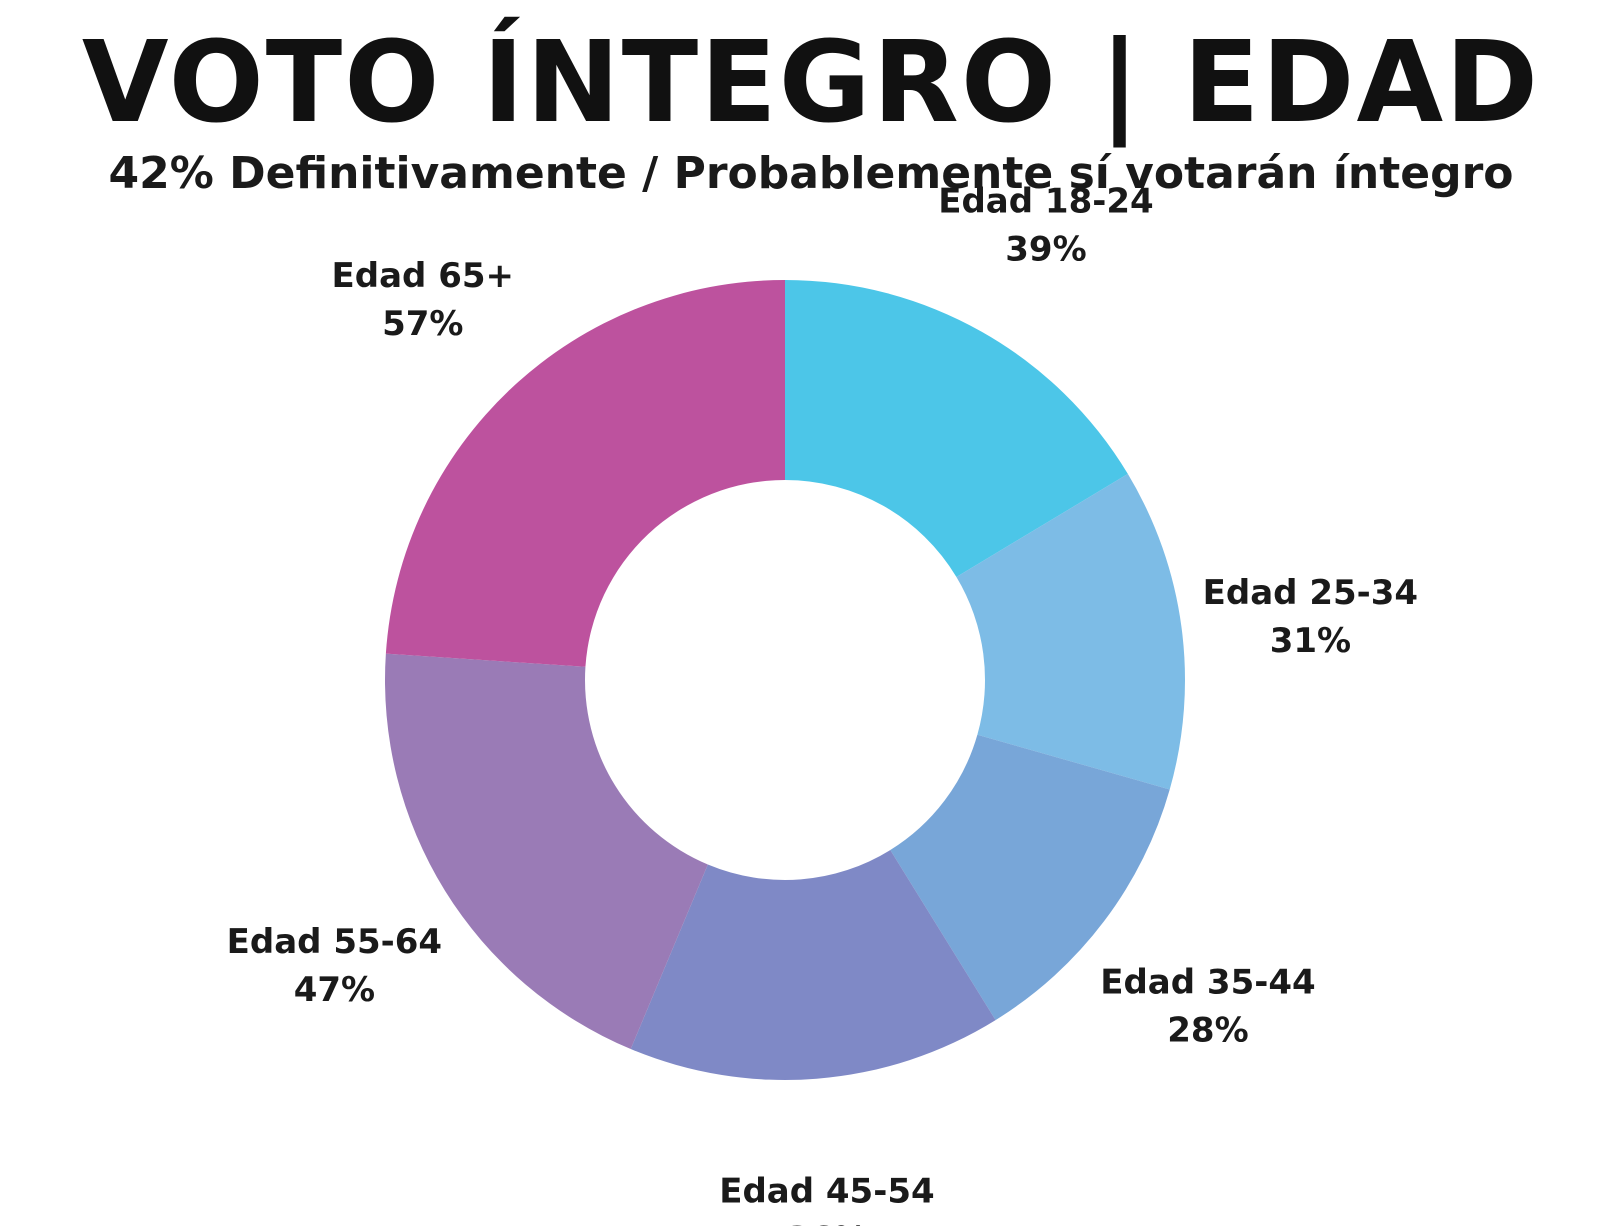 The width and height of the screenshot is (1622, 1226). What do you see at coordinates (1045, 202) in the screenshot?
I see `slice-label: Edad 18-24` at bounding box center [1045, 202].